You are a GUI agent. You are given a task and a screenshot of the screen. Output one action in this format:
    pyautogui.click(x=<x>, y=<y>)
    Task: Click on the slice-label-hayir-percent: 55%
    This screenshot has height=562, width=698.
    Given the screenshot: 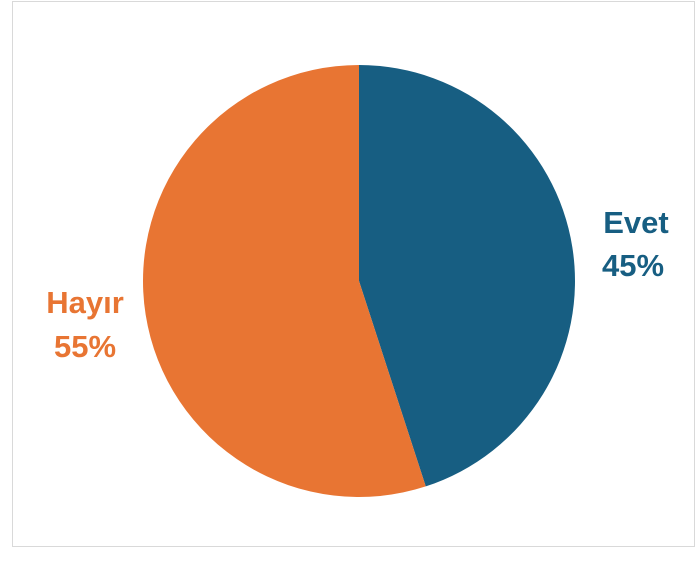 What is the action you would take?
    pyautogui.click(x=85, y=346)
    